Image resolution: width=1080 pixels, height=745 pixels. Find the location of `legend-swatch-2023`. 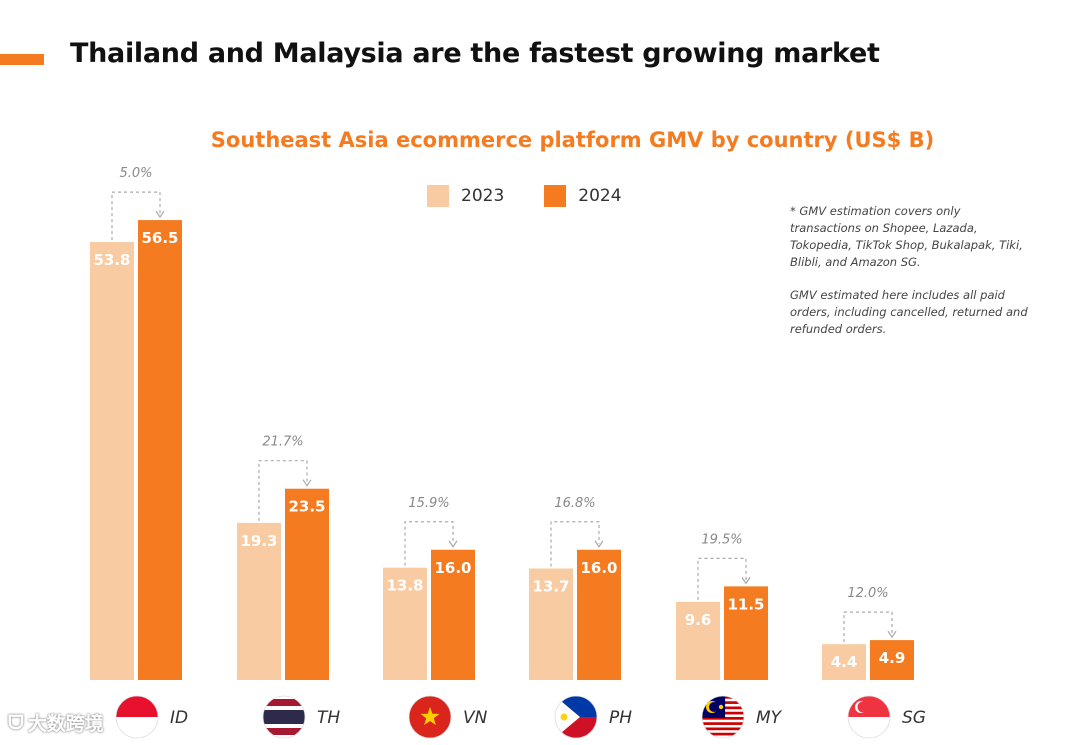

legend-swatch-2023 is located at coordinates (438, 196).